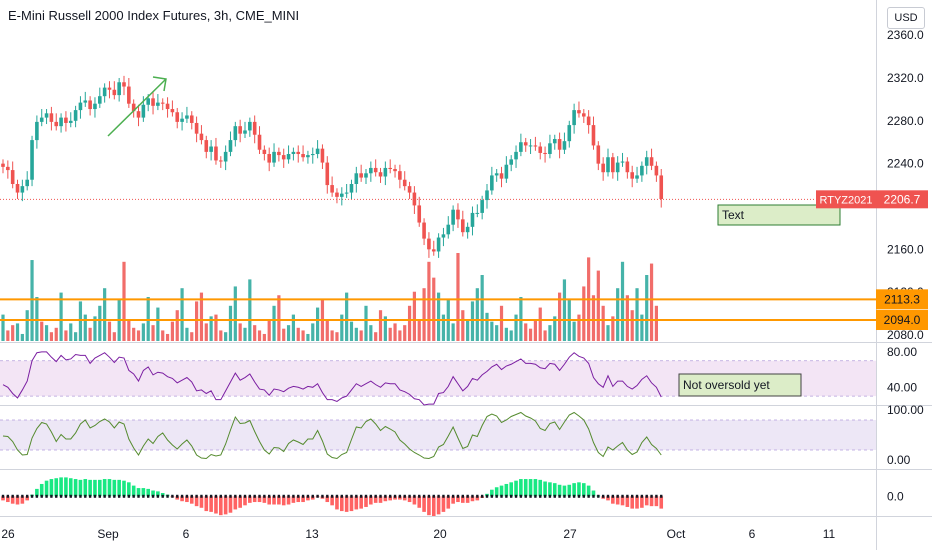 The height and width of the screenshot is (550, 932). What do you see at coordinates (137, 107) in the screenshot?
I see `trend-line` at bounding box center [137, 107].